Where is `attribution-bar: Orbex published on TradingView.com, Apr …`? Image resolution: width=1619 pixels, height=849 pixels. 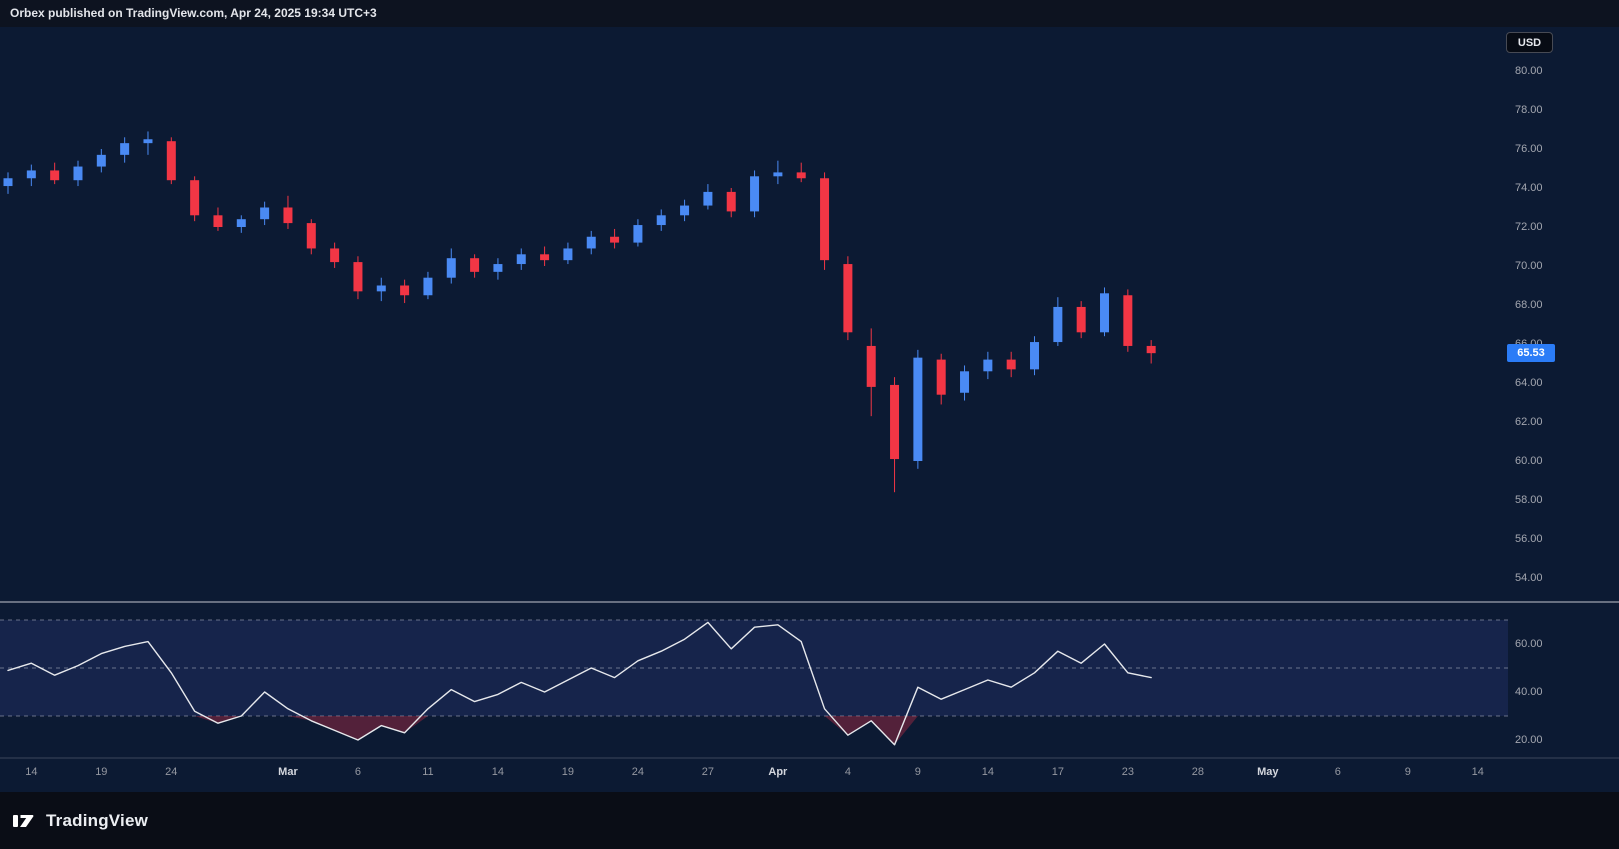
attribution-bar: Orbex published on TradingView.com, Apr … is located at coordinates (809, 13).